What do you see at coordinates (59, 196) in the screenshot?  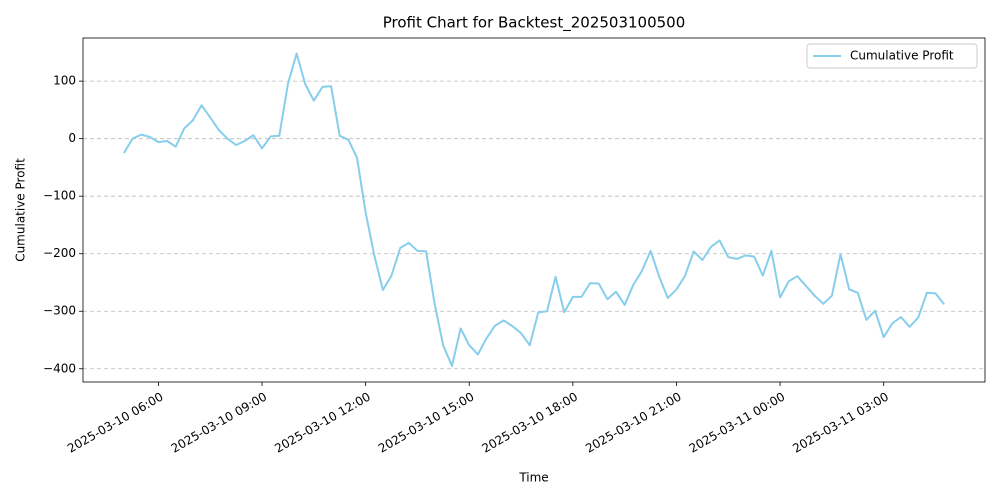 I see `y-tick-label: −100` at bounding box center [59, 196].